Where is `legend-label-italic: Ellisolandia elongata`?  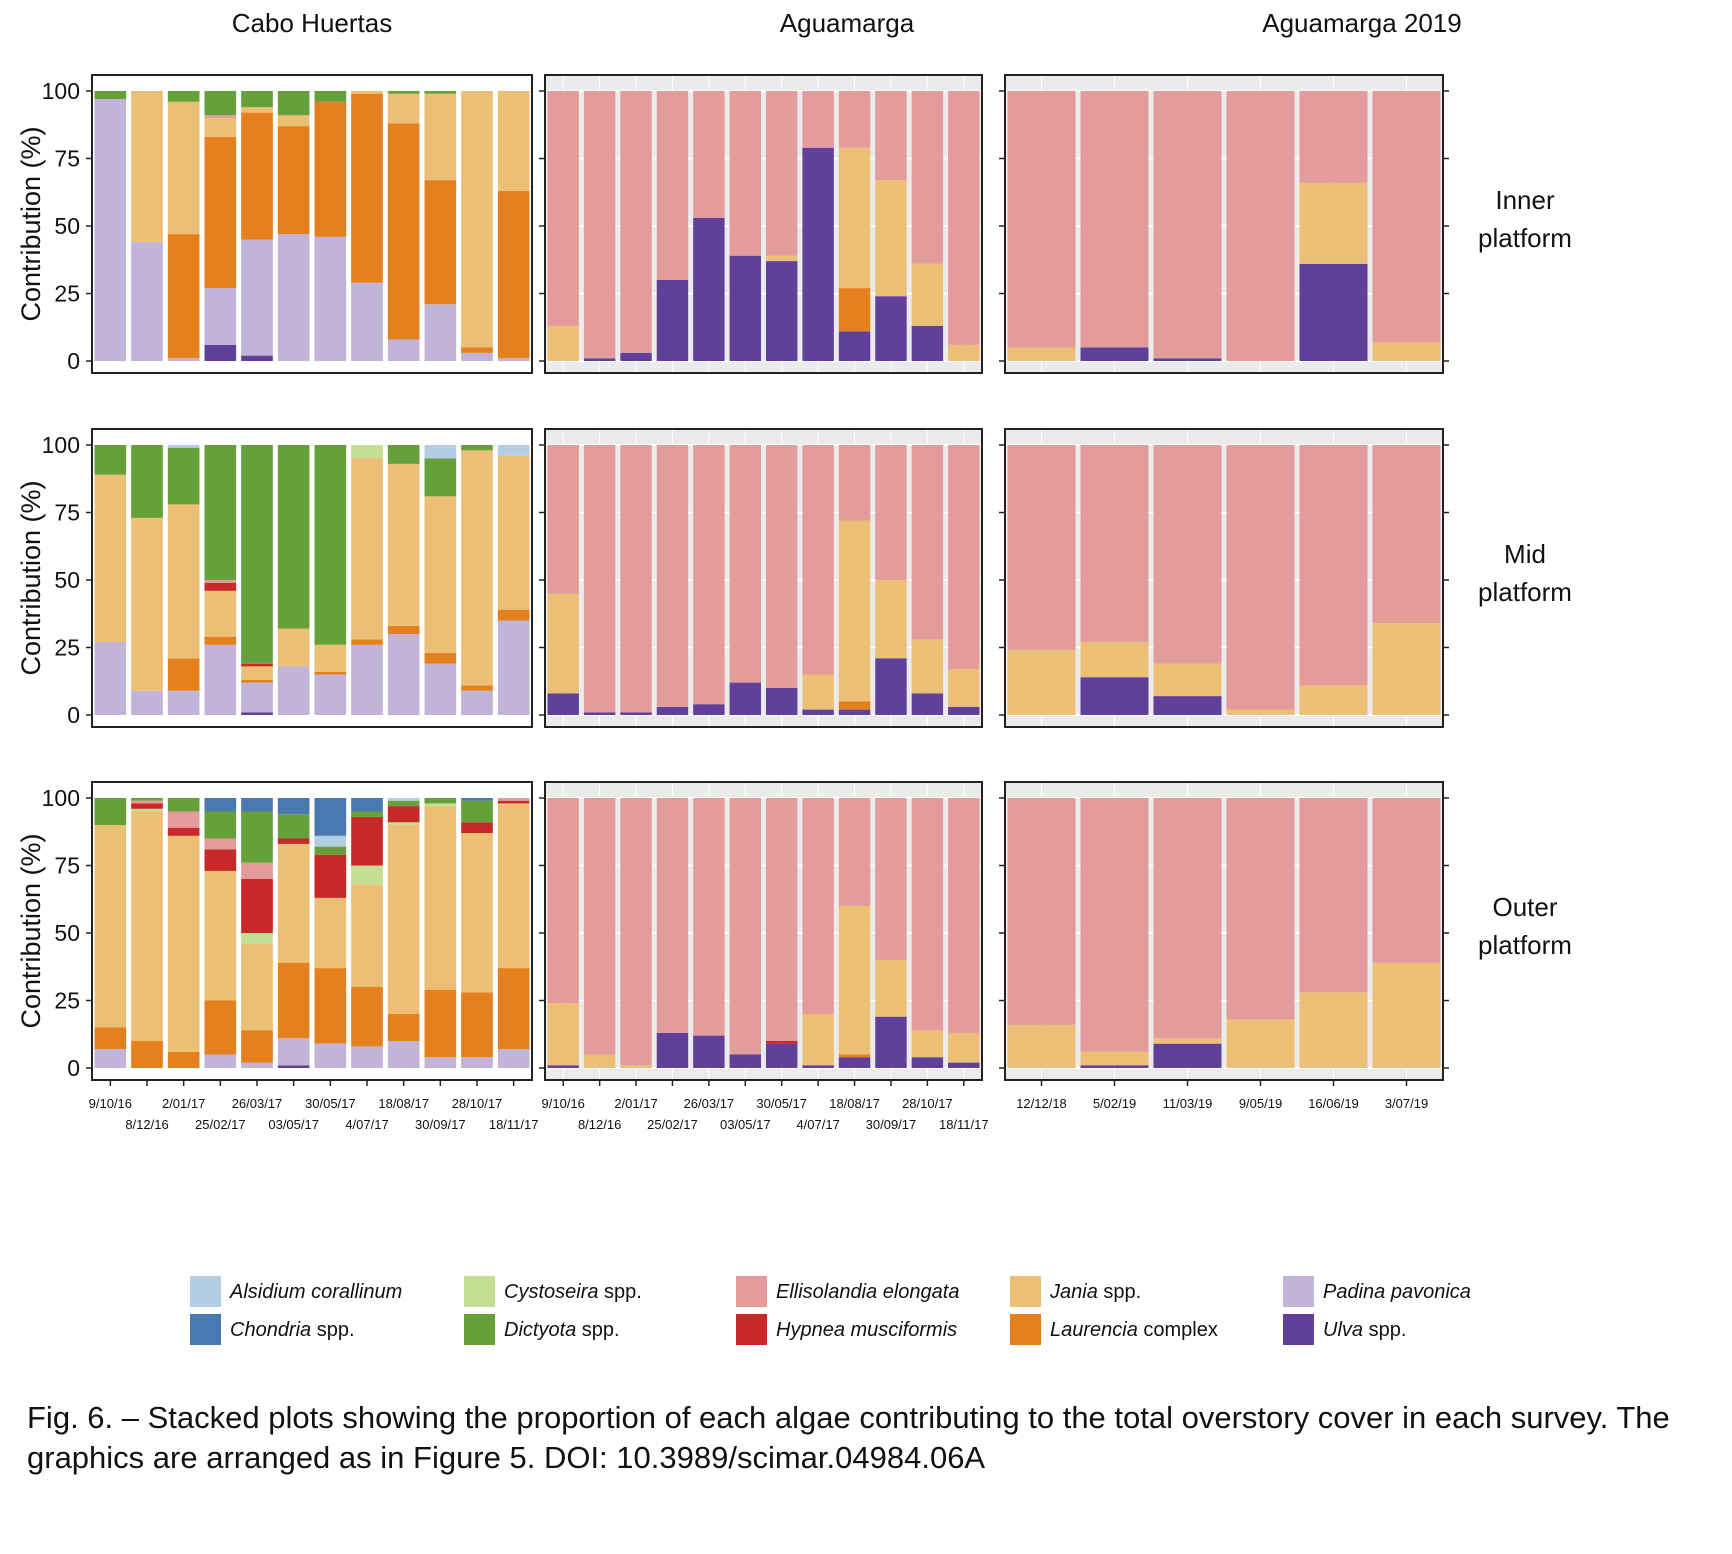
legend-label-italic: Ellisolandia elongata is located at coordinates (867, 1292).